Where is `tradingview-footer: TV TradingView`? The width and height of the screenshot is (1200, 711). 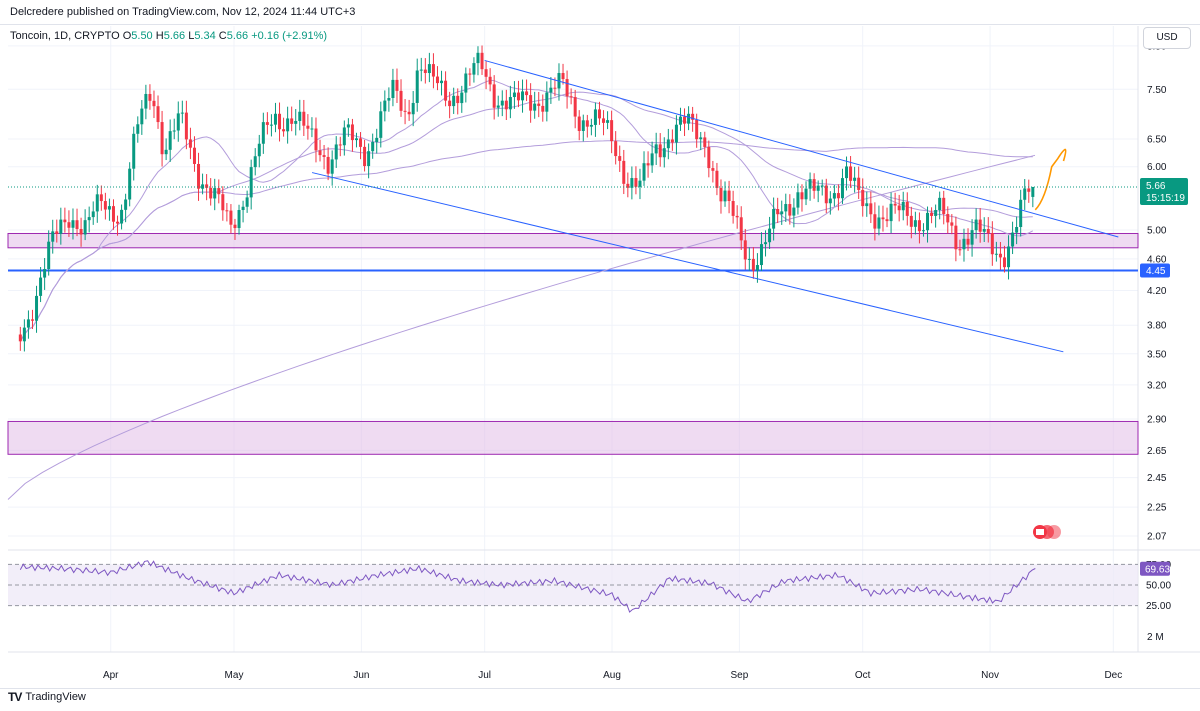 tradingview-footer: TV TradingView is located at coordinates (47, 697).